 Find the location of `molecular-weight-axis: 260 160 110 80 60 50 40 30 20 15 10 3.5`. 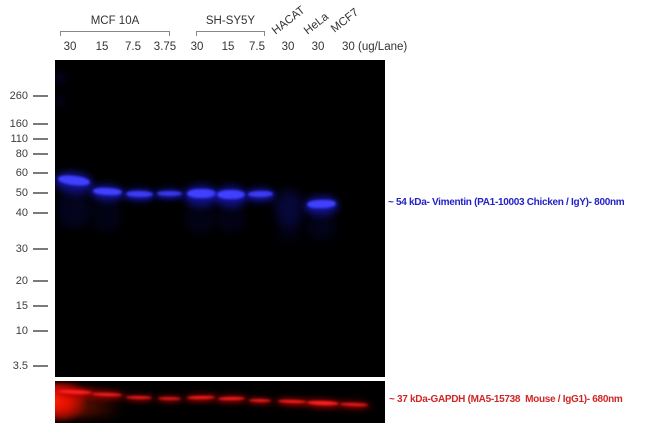

molecular-weight-axis: 260 160 110 80 60 50 40 30 20 15 10 3.5 is located at coordinates (27, 222).